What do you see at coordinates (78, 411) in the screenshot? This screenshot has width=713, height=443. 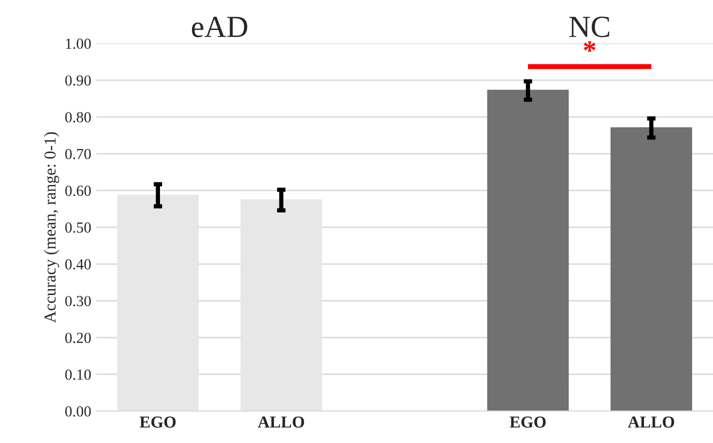 I see `y-tick-label: 0.00` at bounding box center [78, 411].